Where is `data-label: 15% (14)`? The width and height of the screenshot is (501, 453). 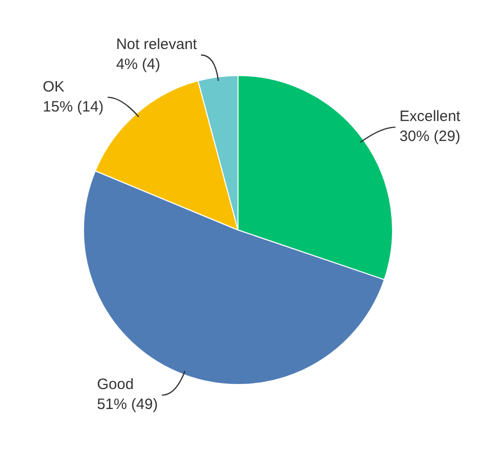
data-label: 15% (14) is located at coordinates (73, 107).